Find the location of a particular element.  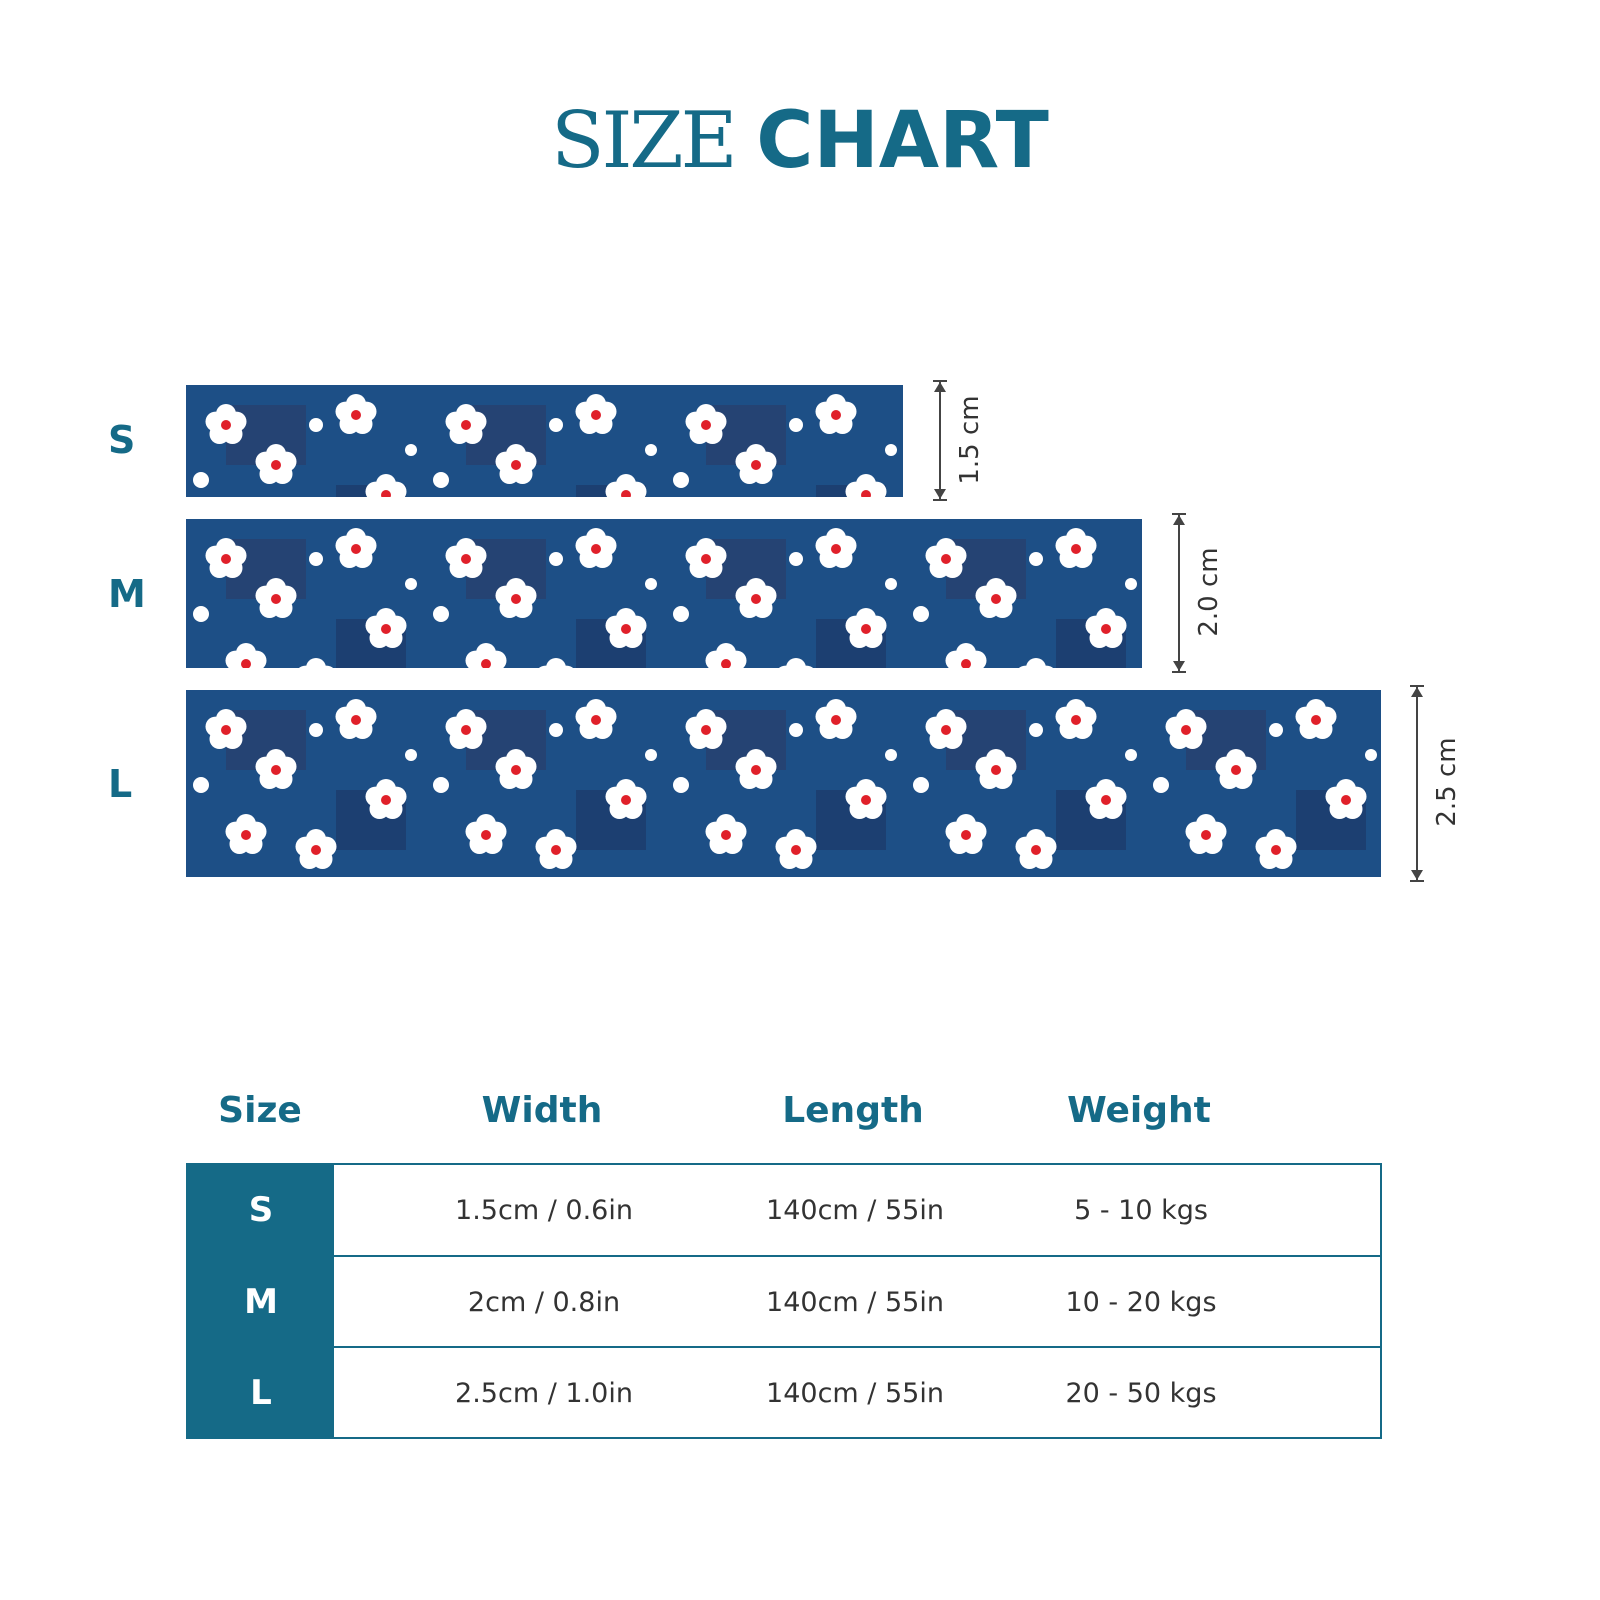

table-row: L 2.5cm / 1.0in 140cm / 55in 20 - 50 kgs is located at coordinates (784, 1392).